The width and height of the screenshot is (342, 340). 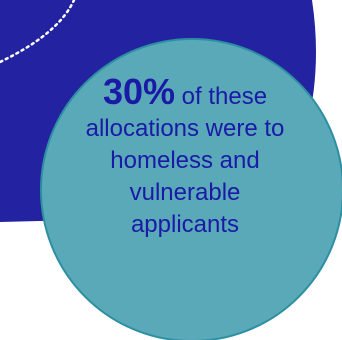 What do you see at coordinates (221, 96) in the screenshot?
I see `callout-stat-suffix: of these` at bounding box center [221, 96].